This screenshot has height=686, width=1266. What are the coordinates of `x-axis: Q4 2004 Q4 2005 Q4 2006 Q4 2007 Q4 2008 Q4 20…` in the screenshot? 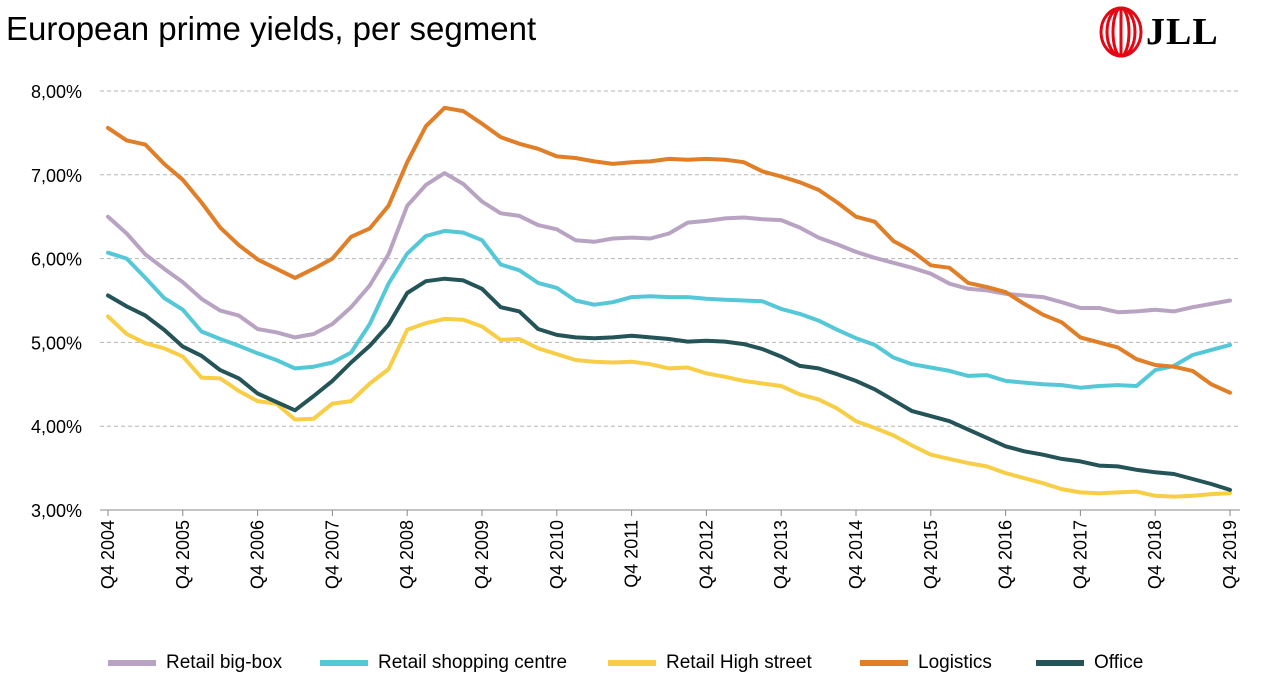 It's located at (669, 549).